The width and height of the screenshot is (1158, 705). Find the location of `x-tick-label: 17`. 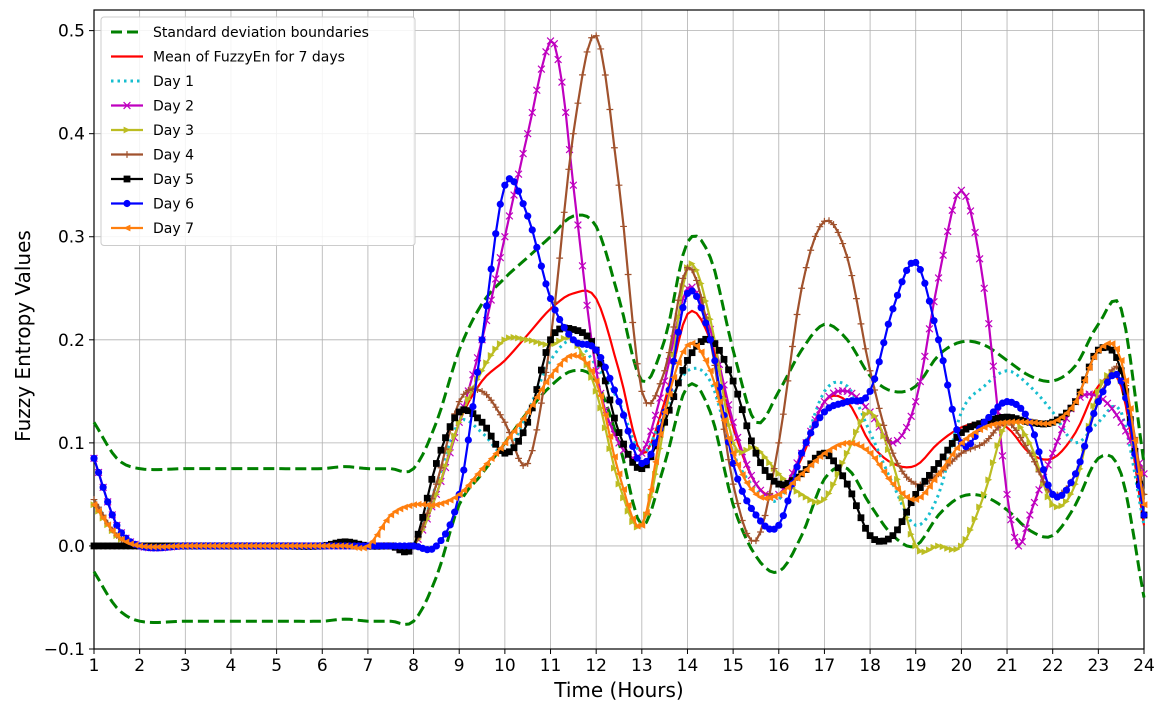

x-tick-label: 17 is located at coordinates (825, 666).